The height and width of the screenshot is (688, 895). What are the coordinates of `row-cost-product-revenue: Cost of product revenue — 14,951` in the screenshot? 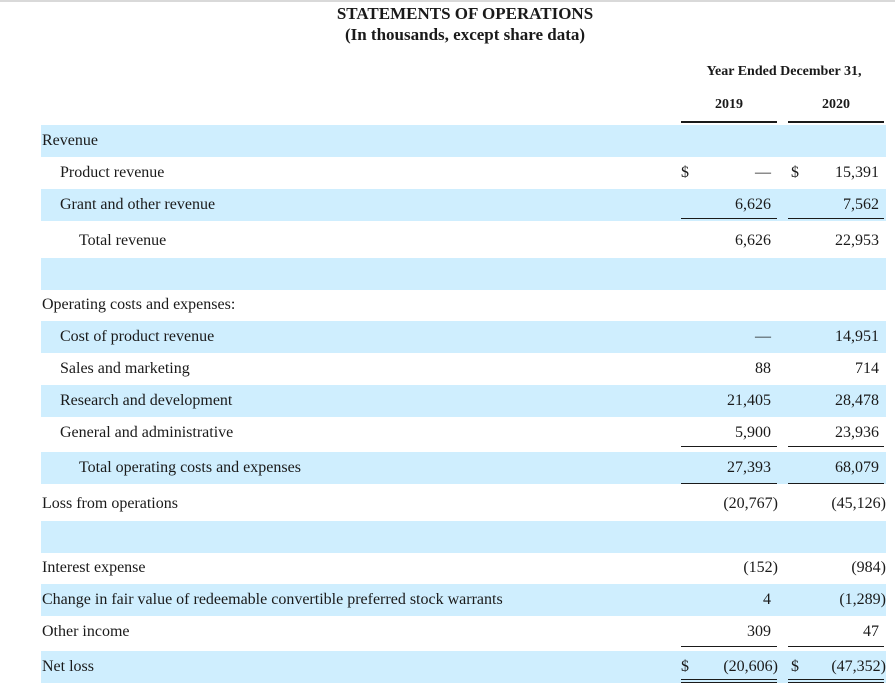 It's located at (463, 337).